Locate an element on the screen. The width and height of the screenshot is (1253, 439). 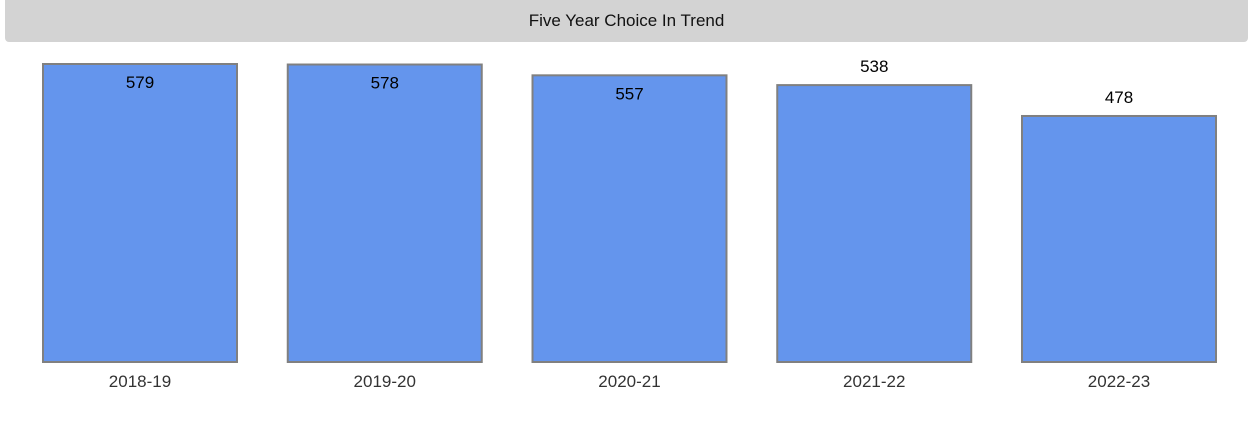
x-tick-label-2022-23: 2022-23 is located at coordinates (1119, 381).